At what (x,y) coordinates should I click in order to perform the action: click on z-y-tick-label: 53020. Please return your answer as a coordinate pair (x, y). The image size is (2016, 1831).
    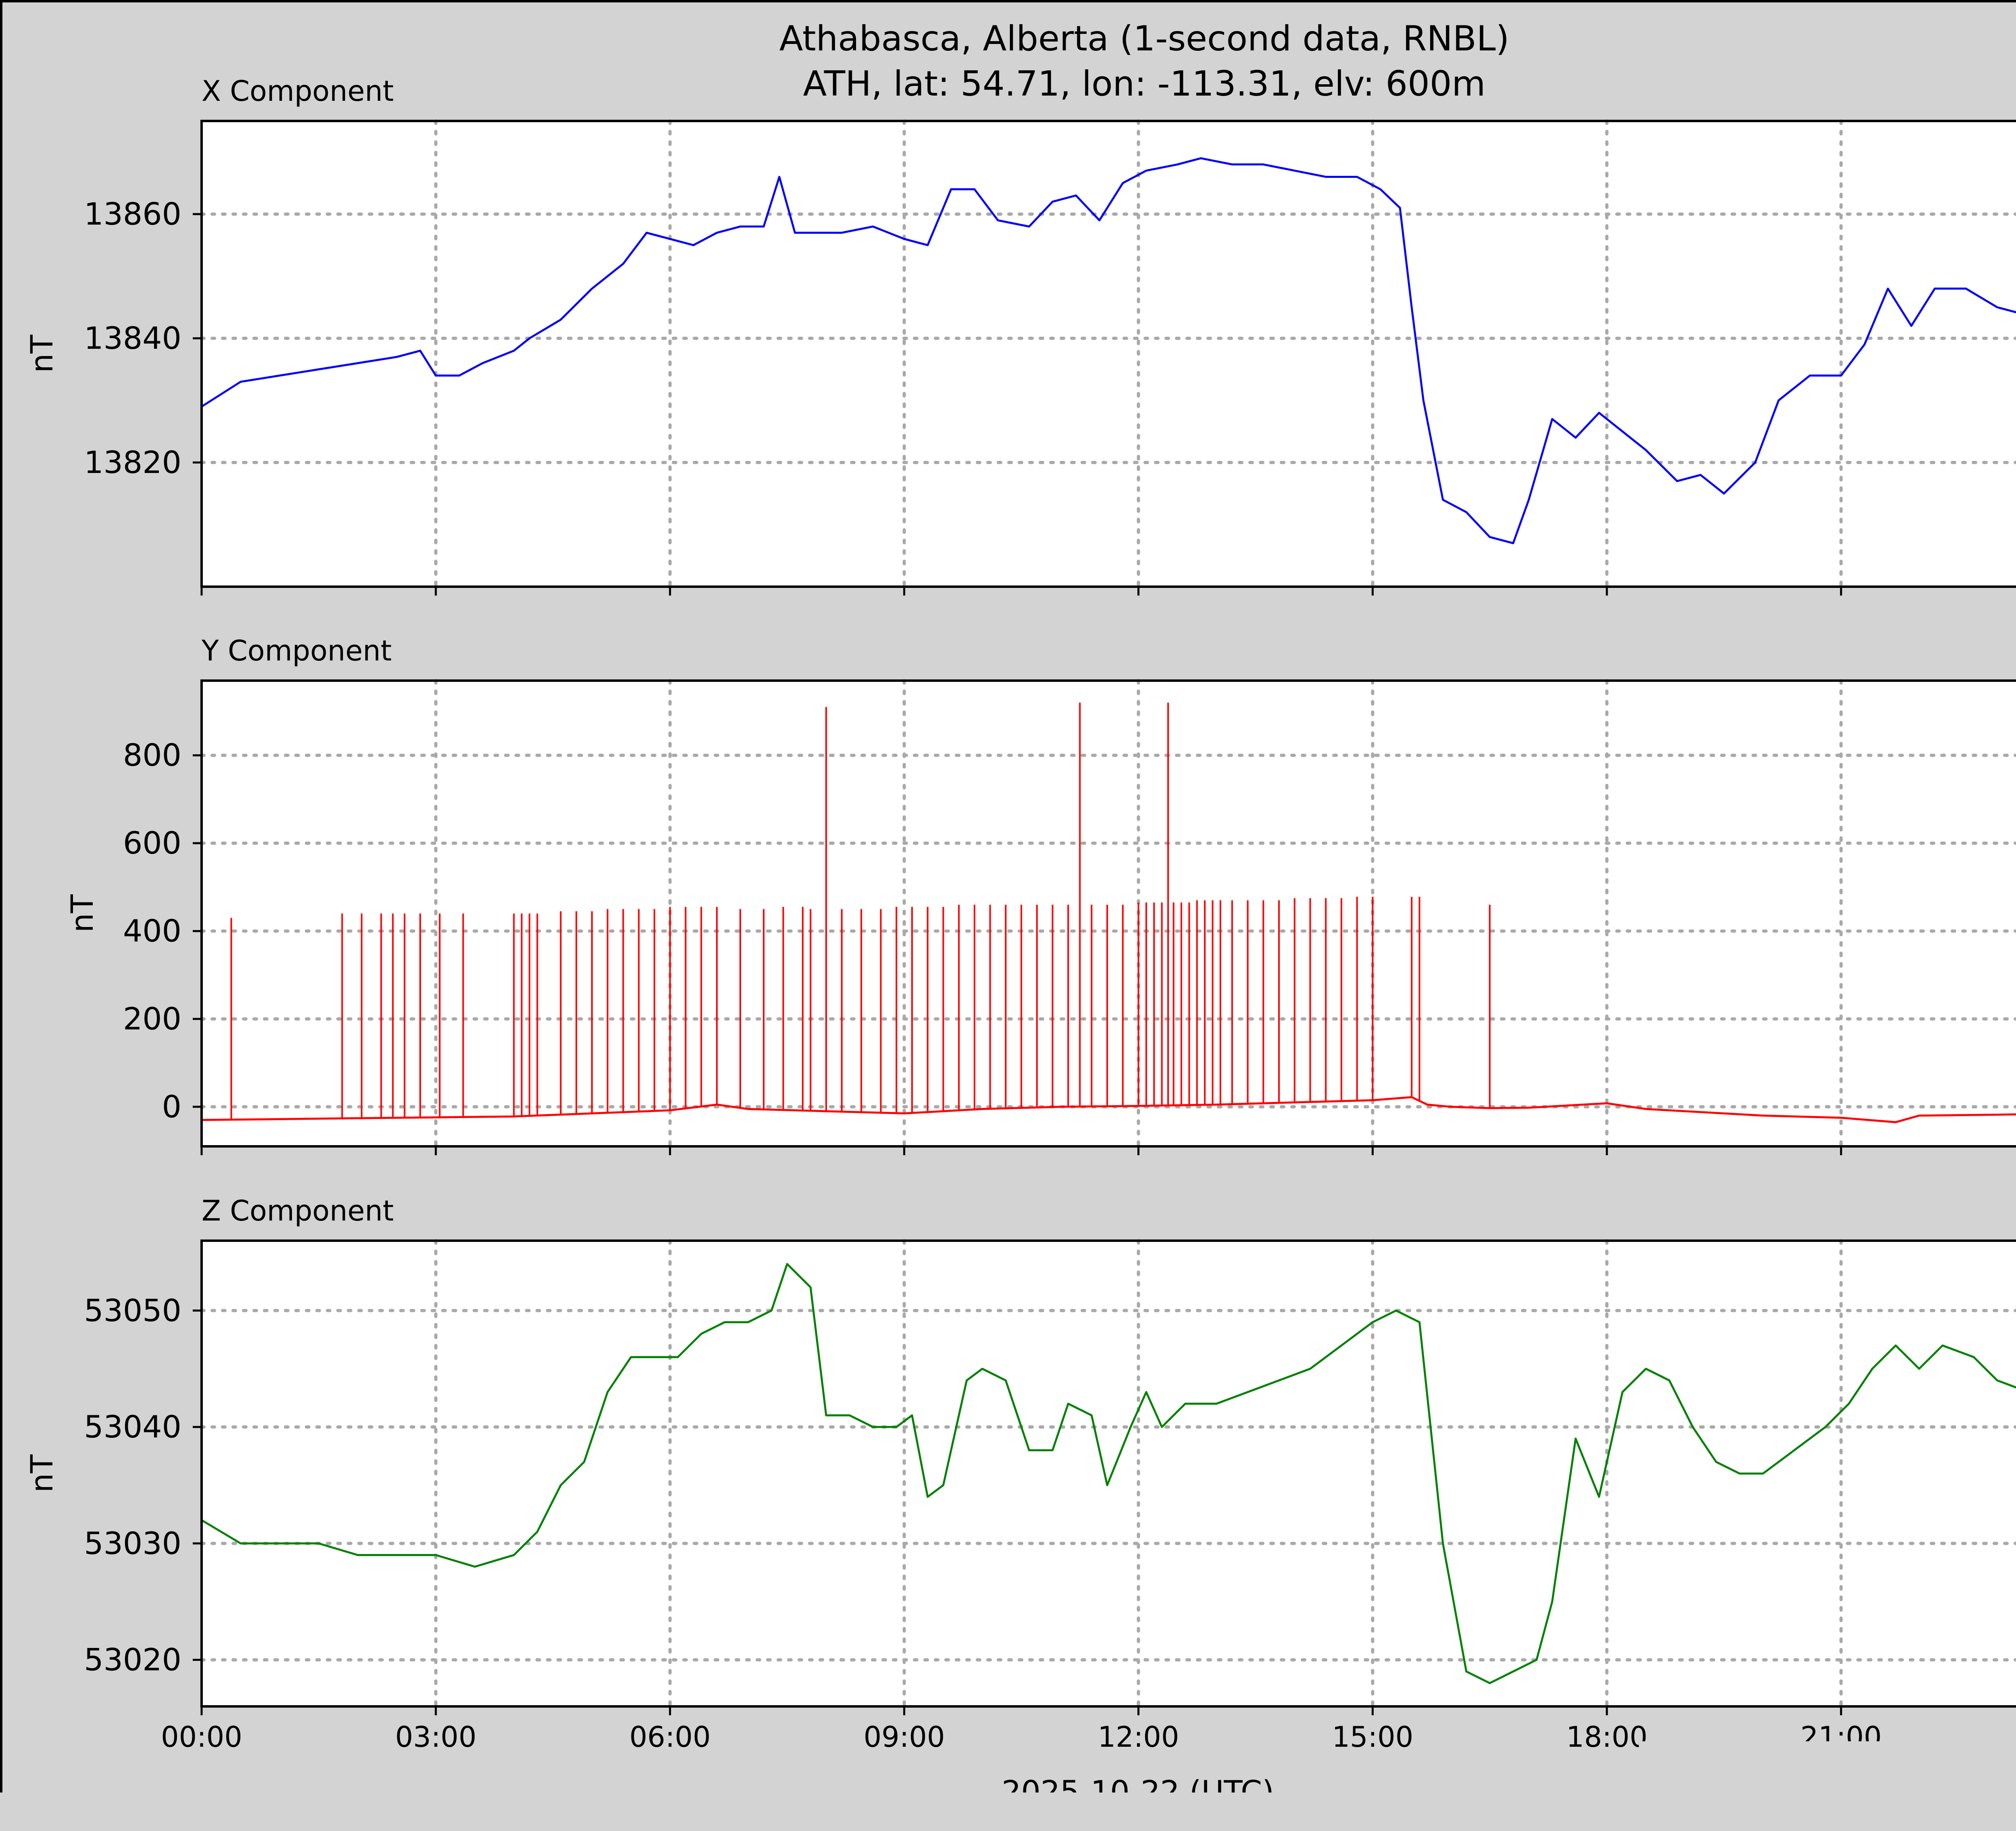
    Looking at the image, I should click on (132, 1660).